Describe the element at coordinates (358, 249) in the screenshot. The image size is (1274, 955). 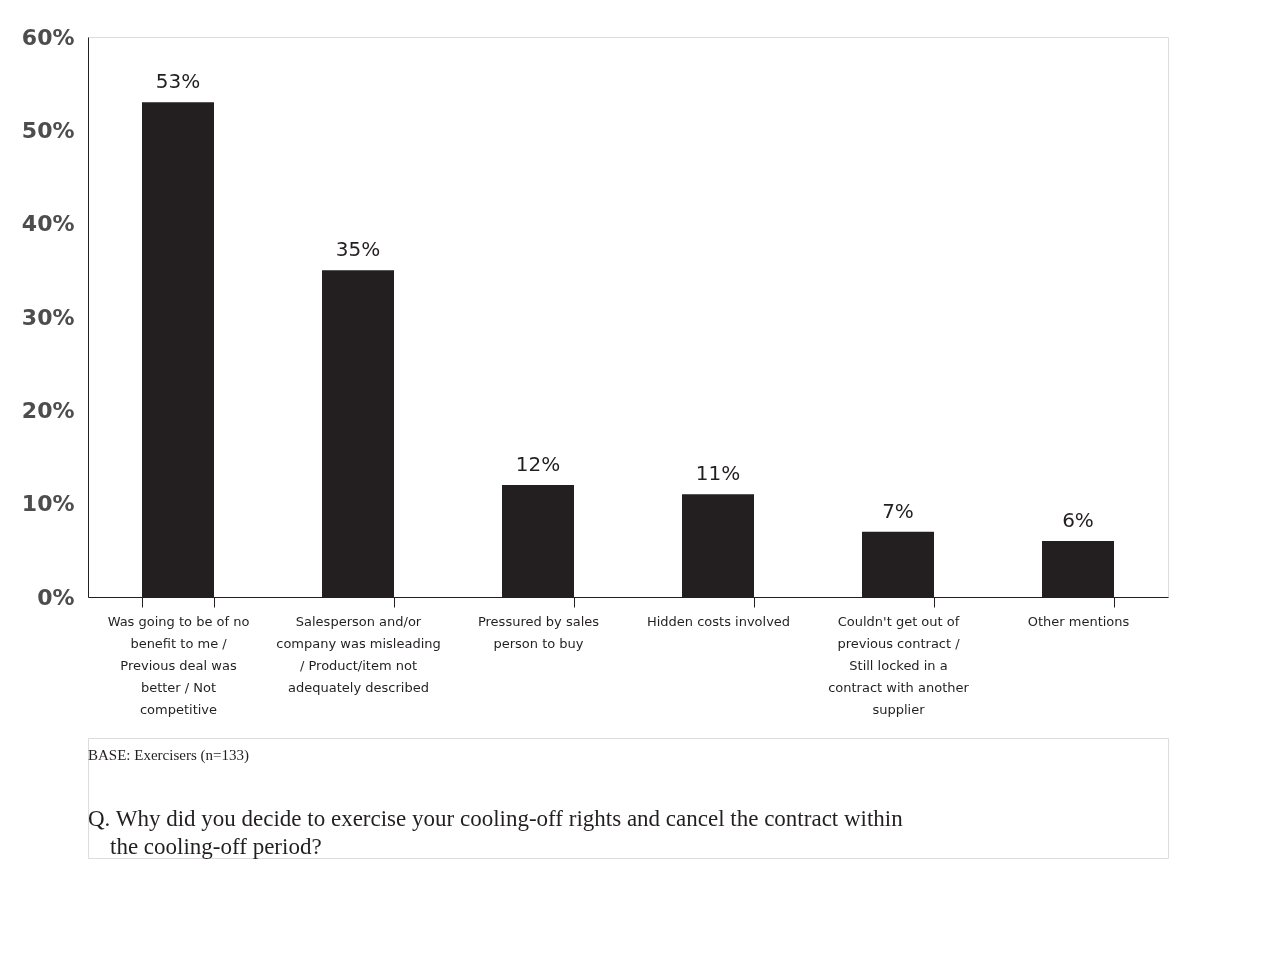
I see `data-label: 35%` at that location.